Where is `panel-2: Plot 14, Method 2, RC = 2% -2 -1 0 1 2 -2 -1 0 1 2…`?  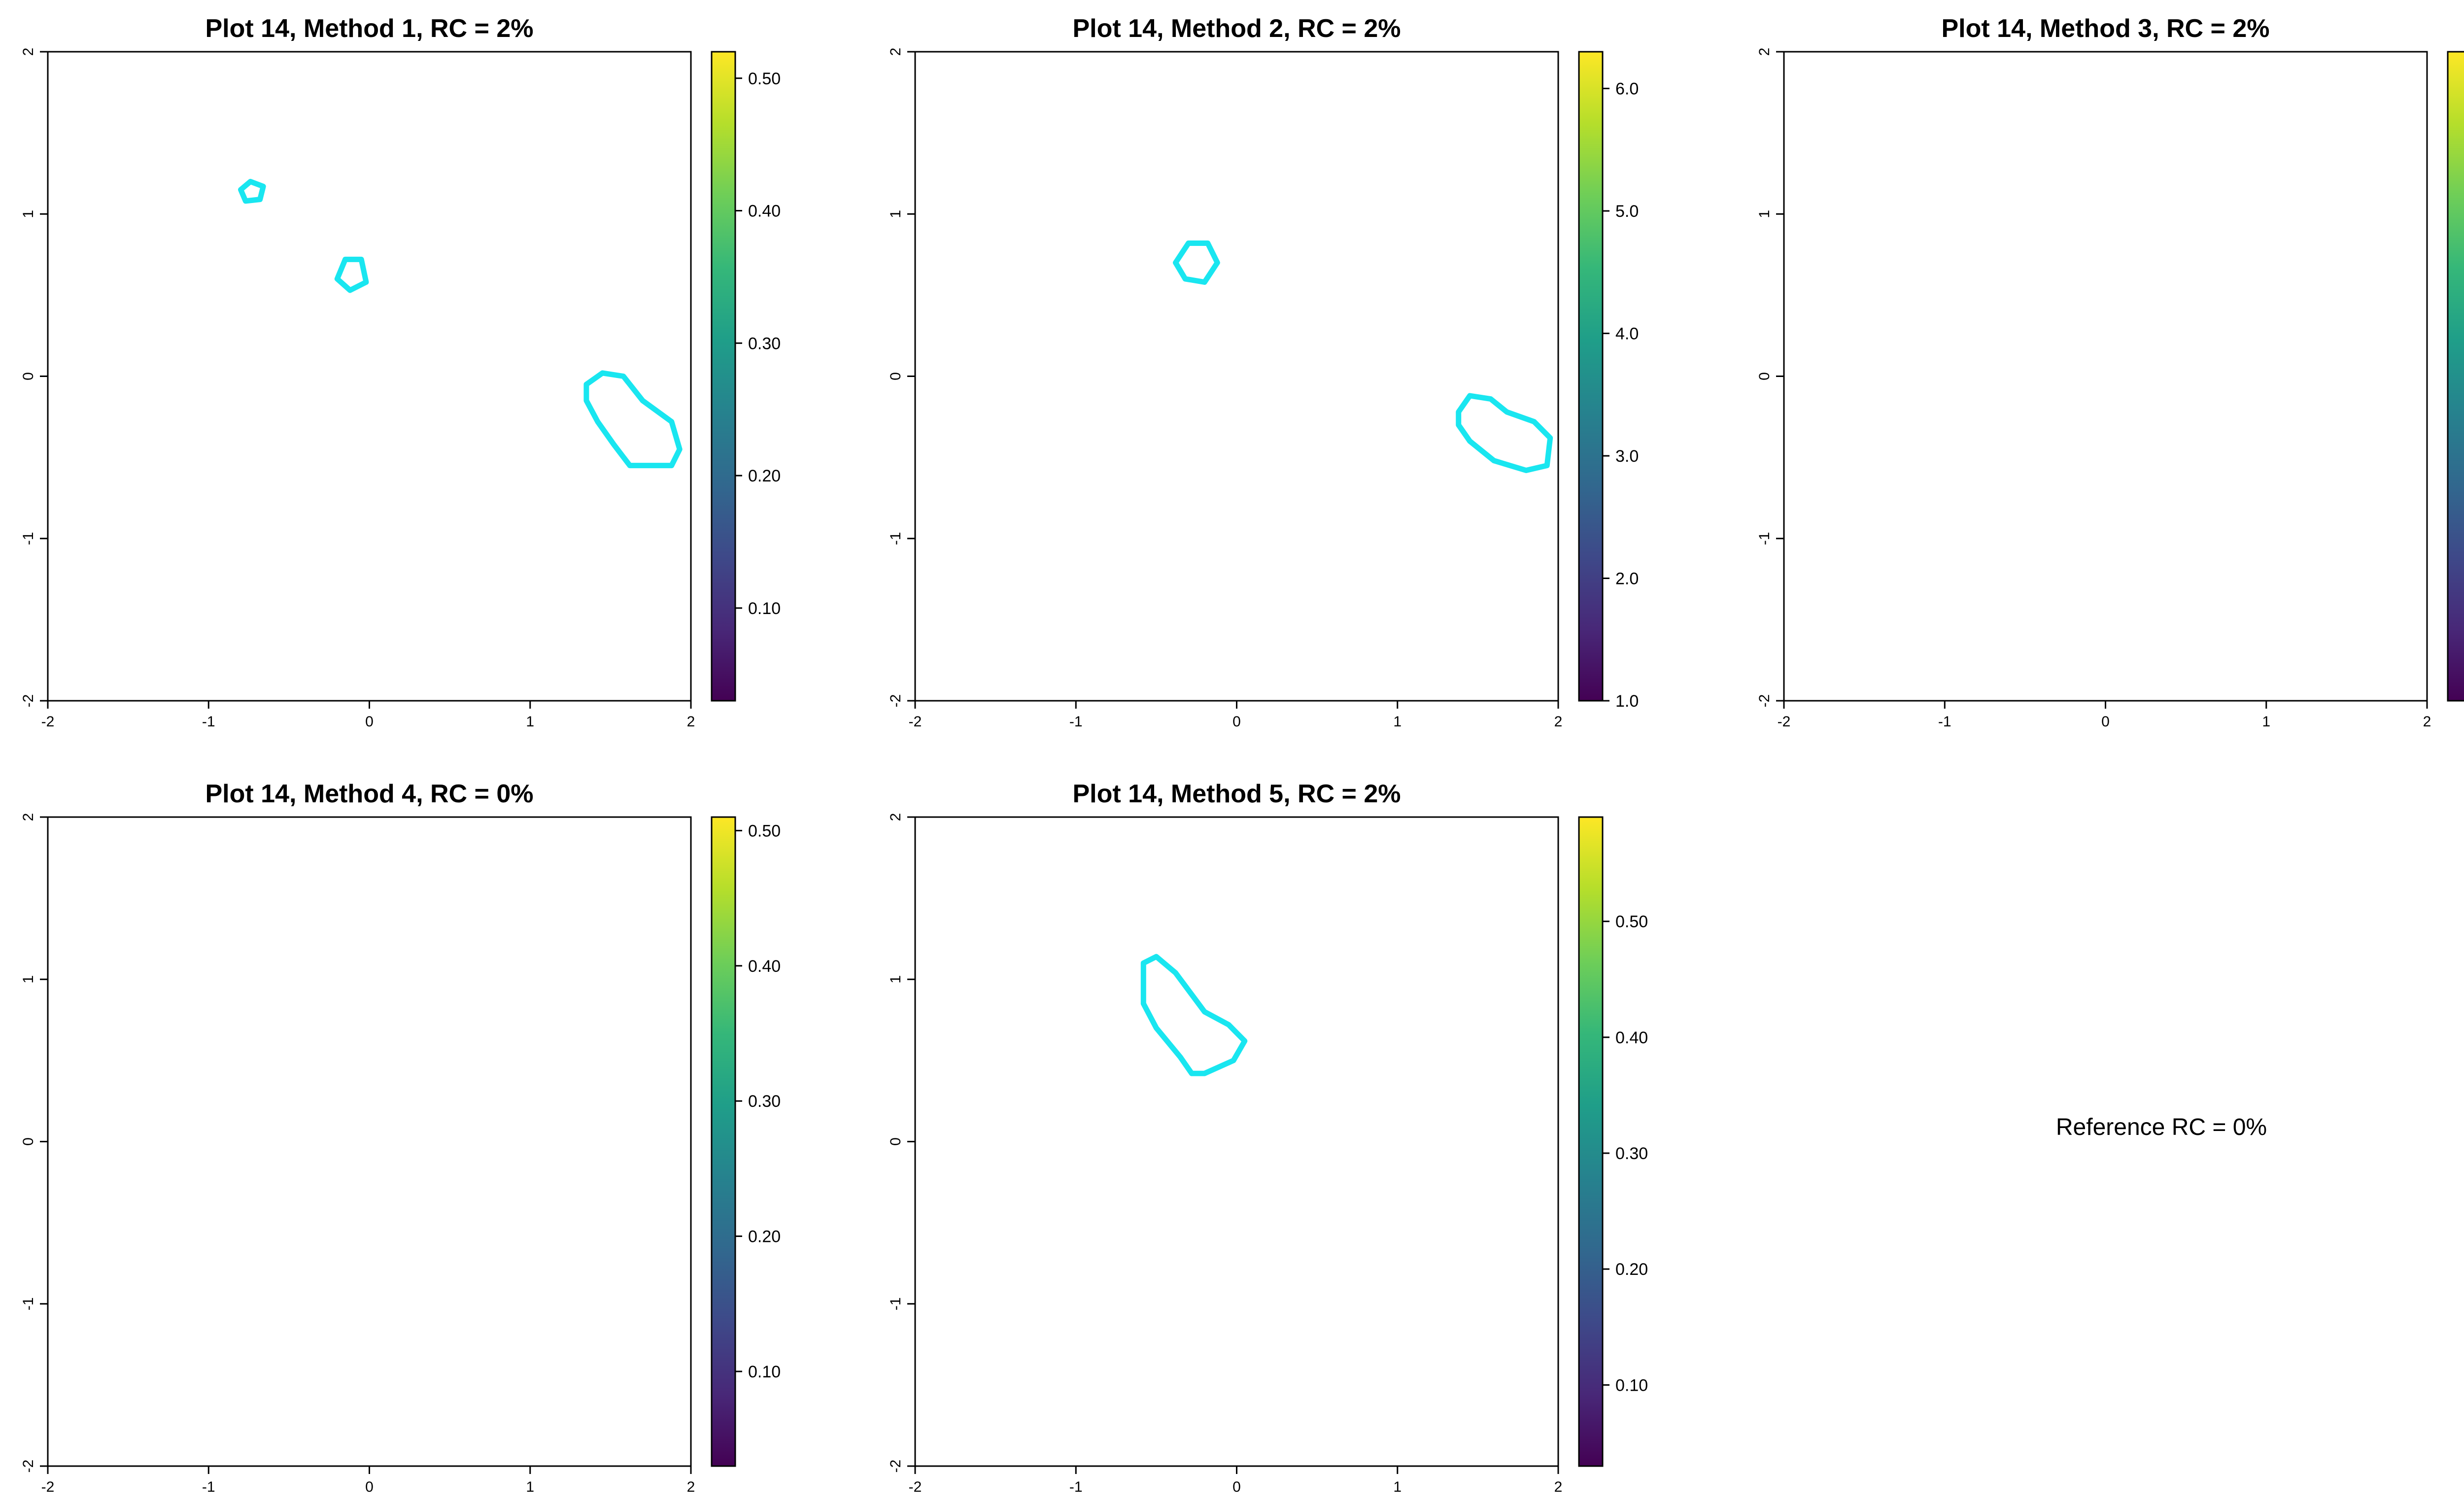
panel-2: Plot 14, Method 2, RC = 2% -2 -1 0 1 2 -2 -1 0 1 2… is located at coordinates (1263, 372).